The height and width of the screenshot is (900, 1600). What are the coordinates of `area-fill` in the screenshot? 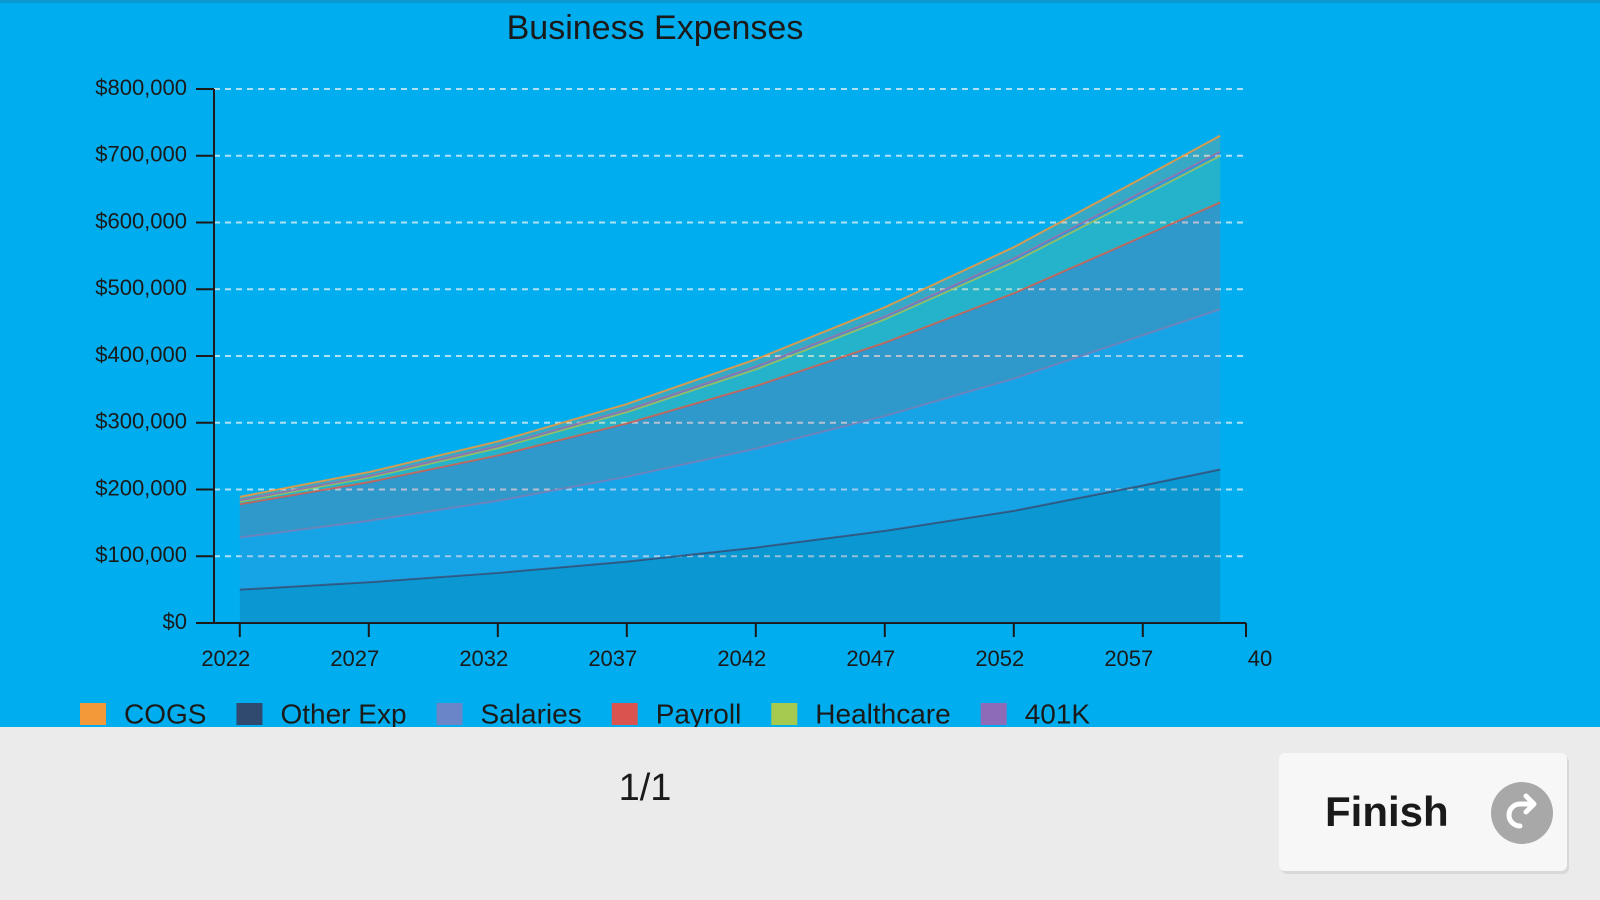 It's located at (730, 546).